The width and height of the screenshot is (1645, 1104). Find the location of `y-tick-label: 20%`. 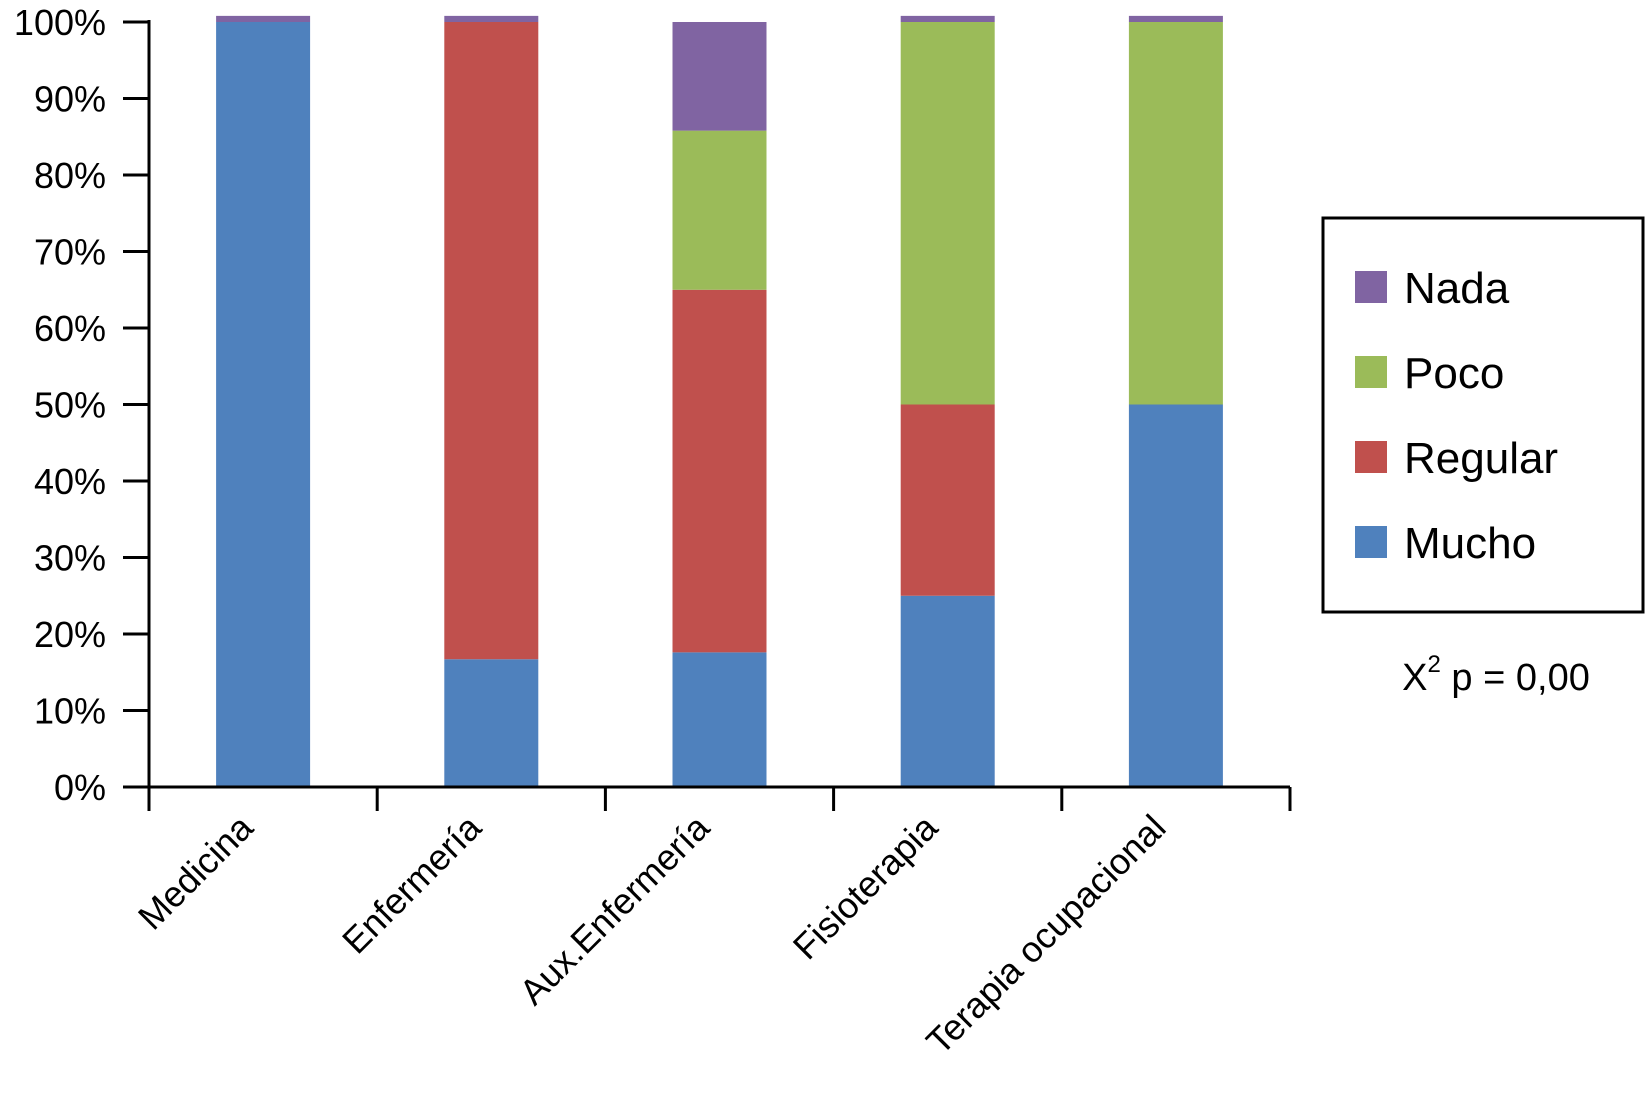

y-tick-label: 20% is located at coordinates (70, 634).